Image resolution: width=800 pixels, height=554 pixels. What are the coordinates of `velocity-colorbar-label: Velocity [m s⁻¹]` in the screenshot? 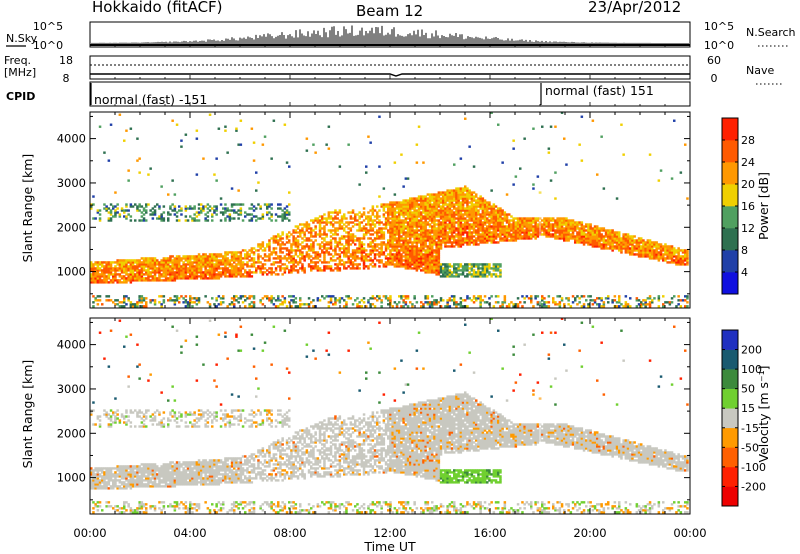 It's located at (763, 413).